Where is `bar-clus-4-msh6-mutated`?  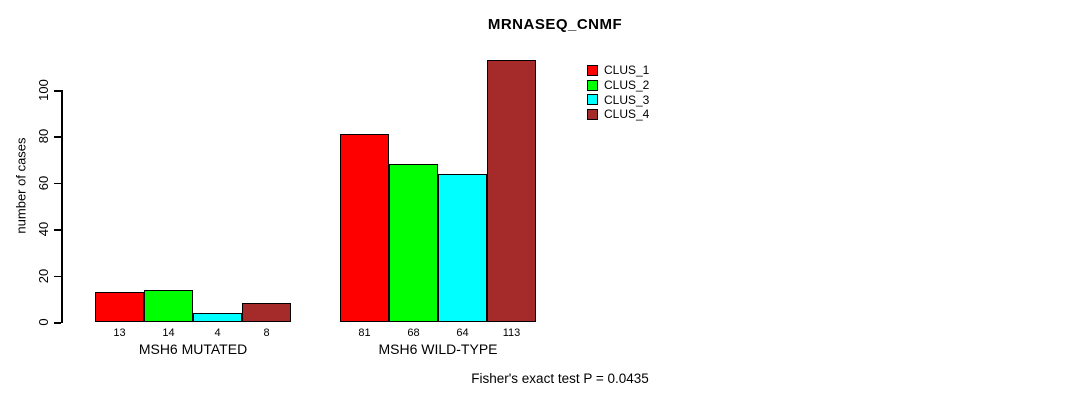
bar-clus-4-msh6-mutated is located at coordinates (266, 312).